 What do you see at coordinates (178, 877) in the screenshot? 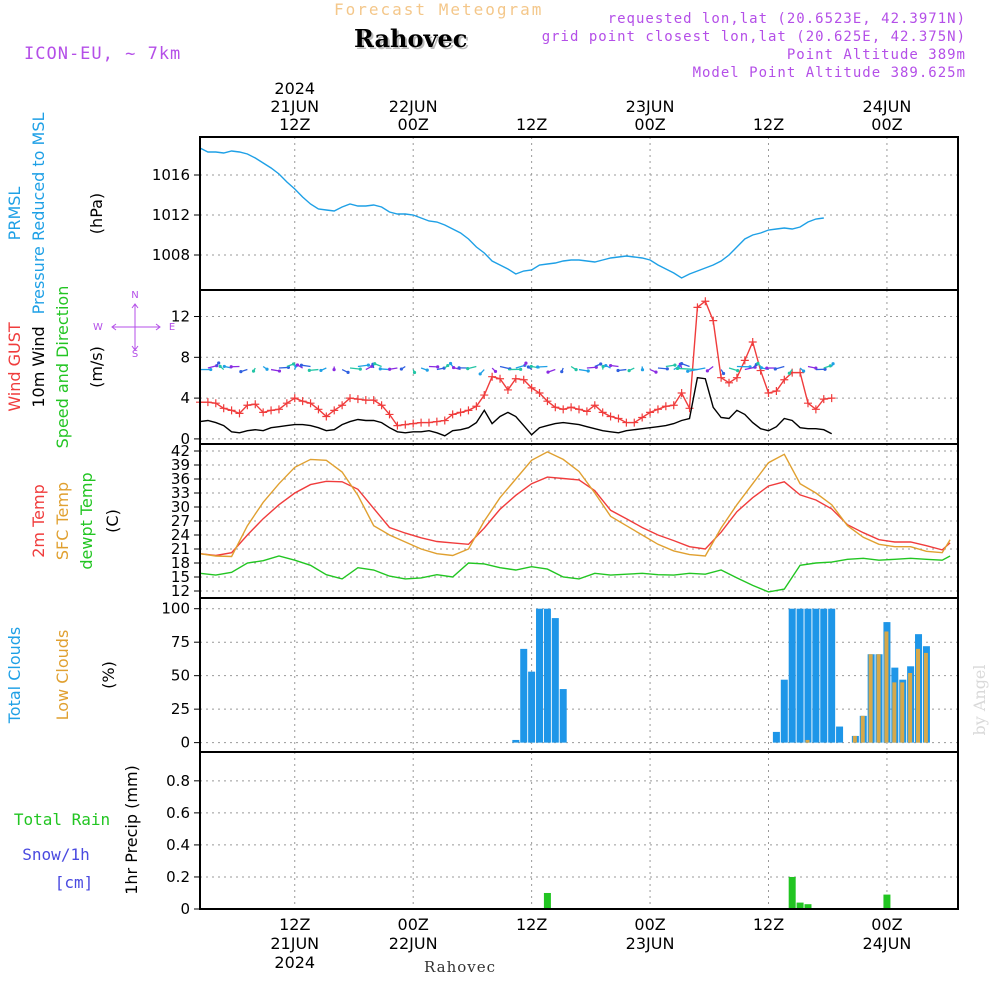
I see `y-tick-label: 0.2` at bounding box center [178, 877].